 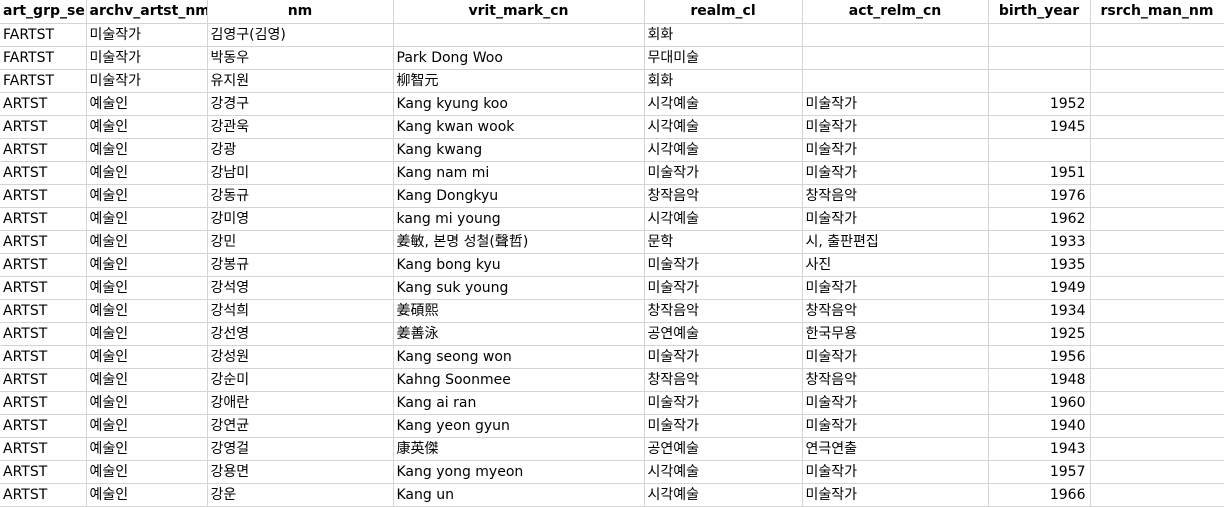 I want to click on cell-nm: 강봉규, so click(x=300, y=265).